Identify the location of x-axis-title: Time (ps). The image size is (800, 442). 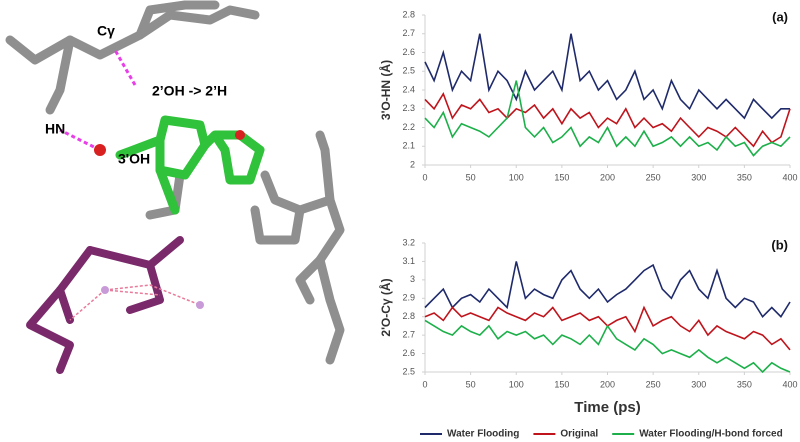
(607, 407).